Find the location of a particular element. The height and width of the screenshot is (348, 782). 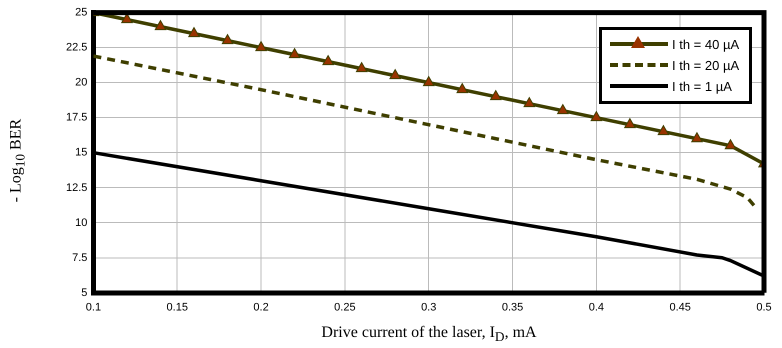

y-tick-label: 20 is located at coordinates (81, 82).